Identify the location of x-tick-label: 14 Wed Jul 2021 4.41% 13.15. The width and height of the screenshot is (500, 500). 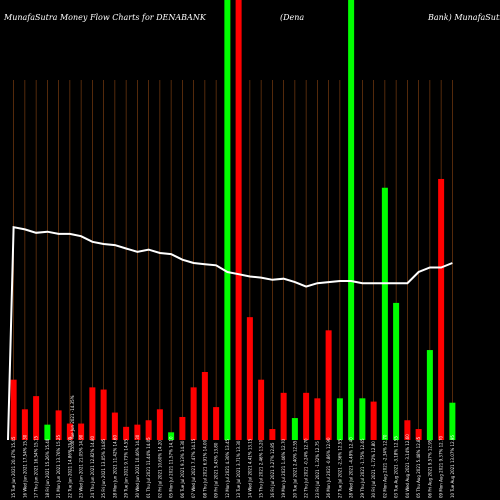
(249, 468).